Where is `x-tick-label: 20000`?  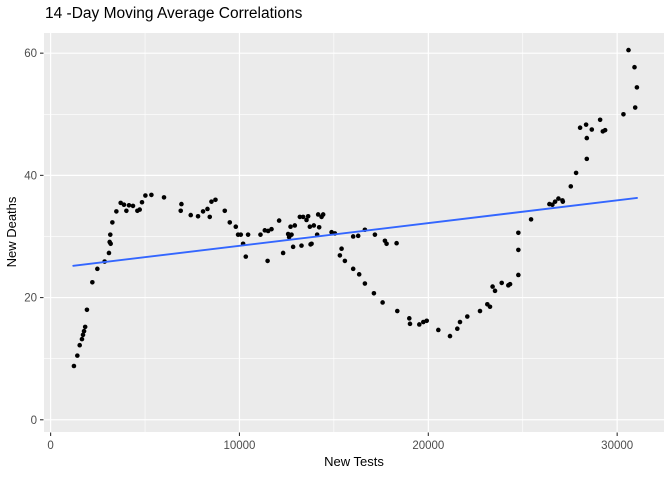 x-tick-label: 20000 is located at coordinates (428, 446).